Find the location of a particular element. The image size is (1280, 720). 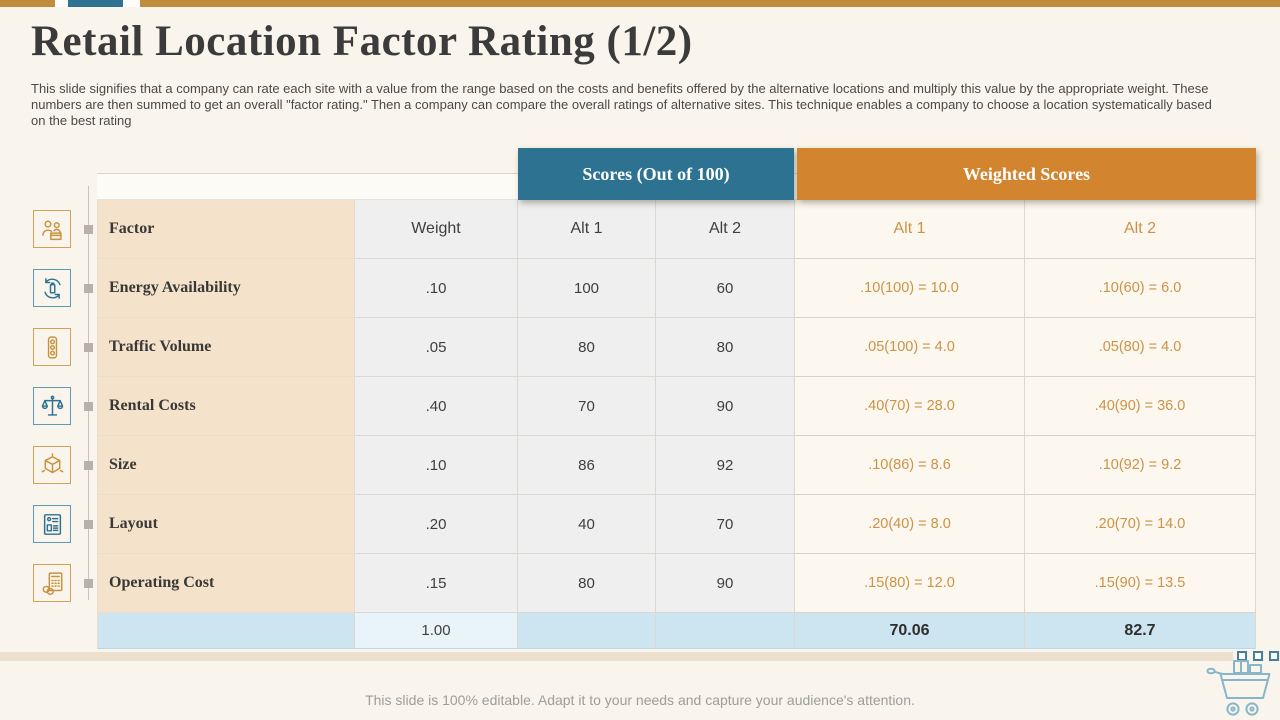

size-cube-icon is located at coordinates (52, 465).